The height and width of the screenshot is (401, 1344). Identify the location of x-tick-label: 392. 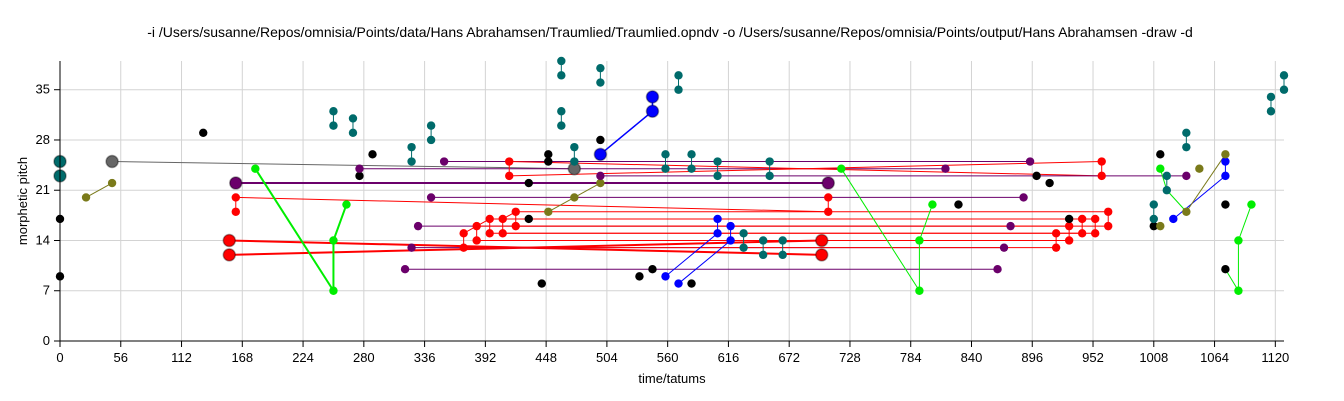
(486, 357).